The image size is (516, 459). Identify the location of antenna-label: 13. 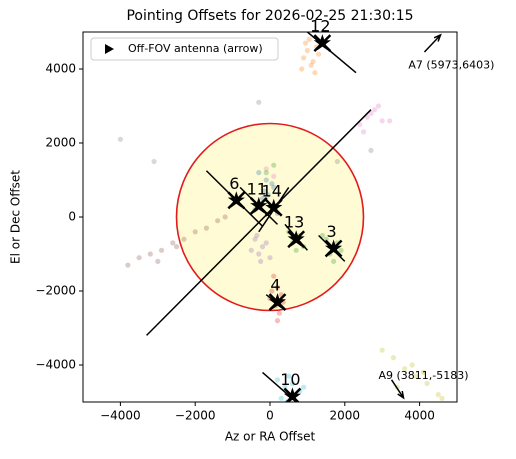
(294, 222).